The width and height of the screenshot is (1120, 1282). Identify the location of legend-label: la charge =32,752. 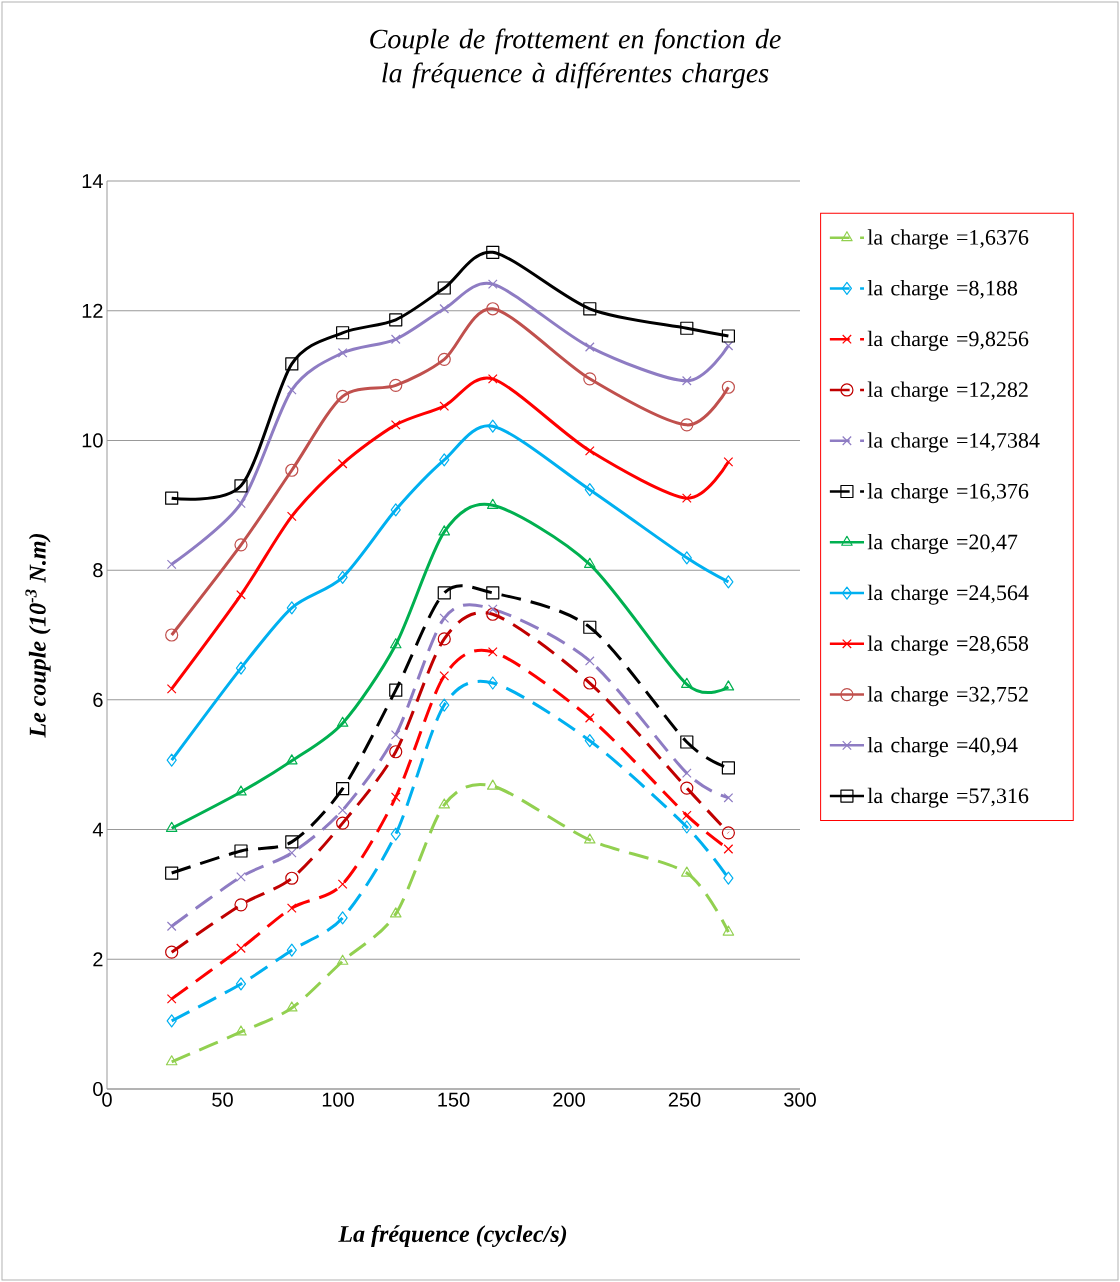
(947, 696).